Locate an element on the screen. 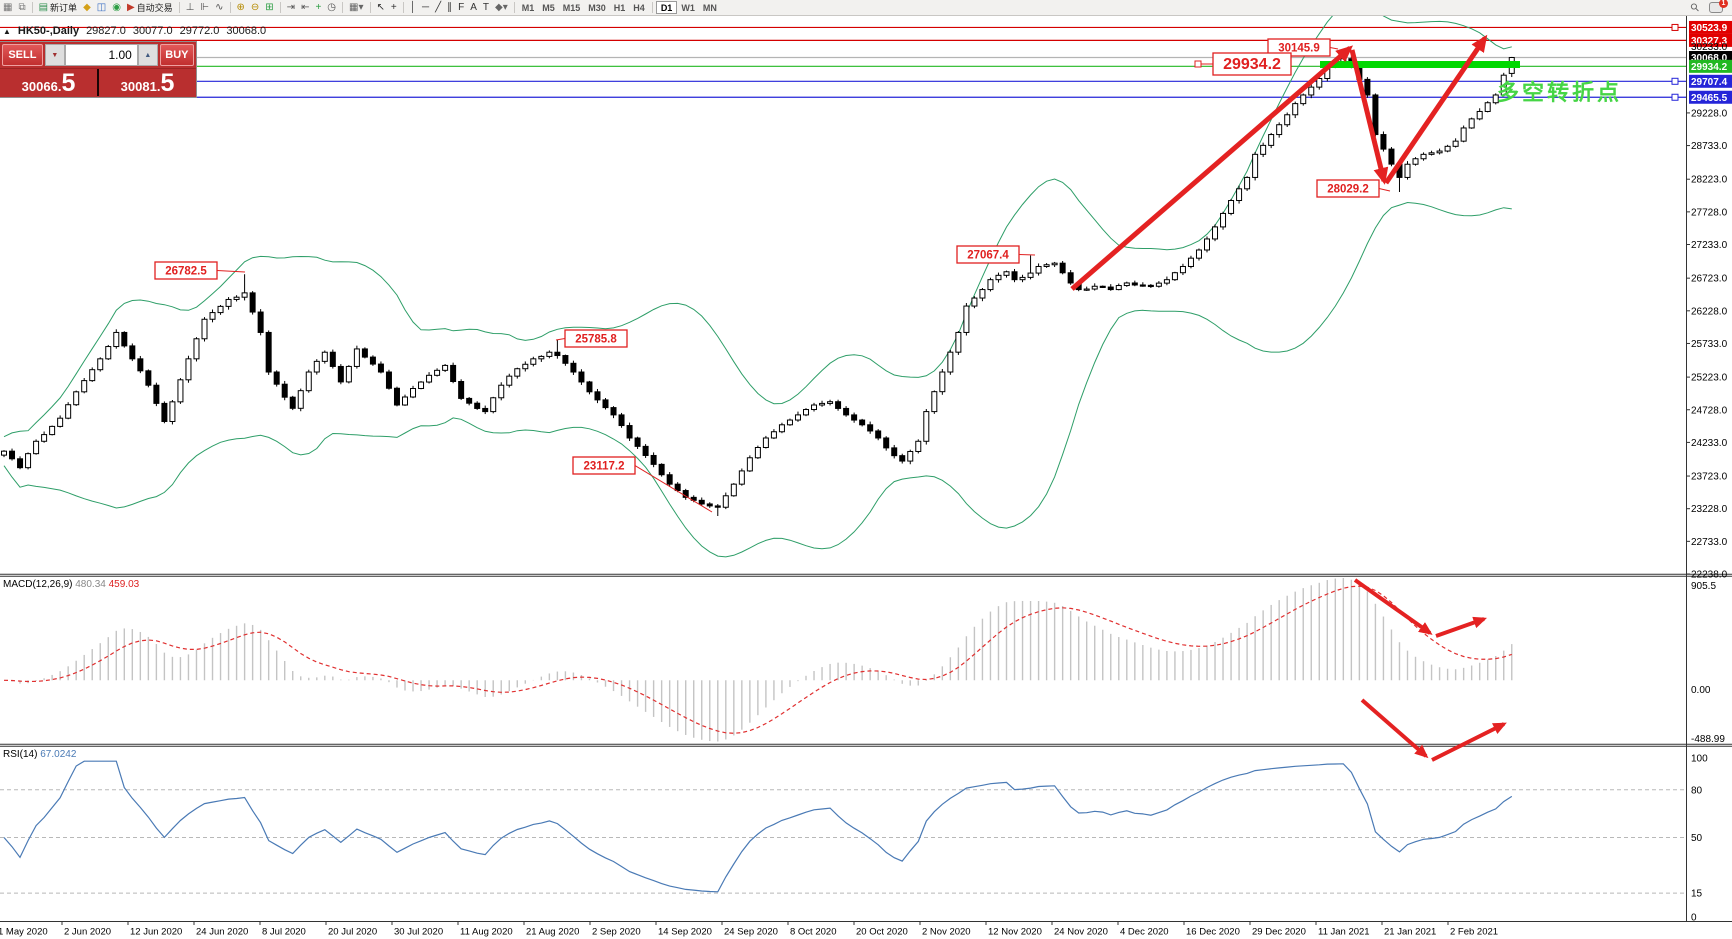 Image resolution: width=1732 pixels, height=939 pixels. notifications-icon: 1 is located at coordinates (1717, 7).